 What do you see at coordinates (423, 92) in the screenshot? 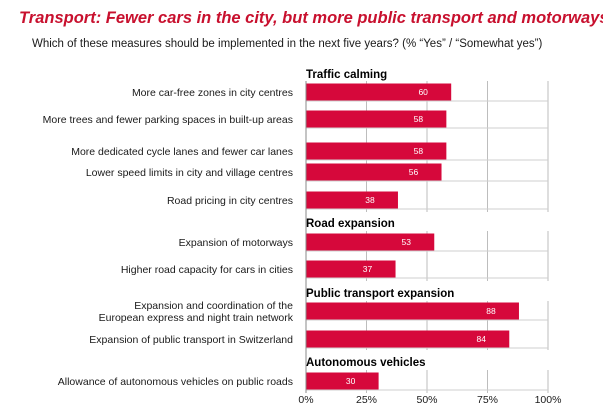
I see `value-label: 60` at bounding box center [423, 92].